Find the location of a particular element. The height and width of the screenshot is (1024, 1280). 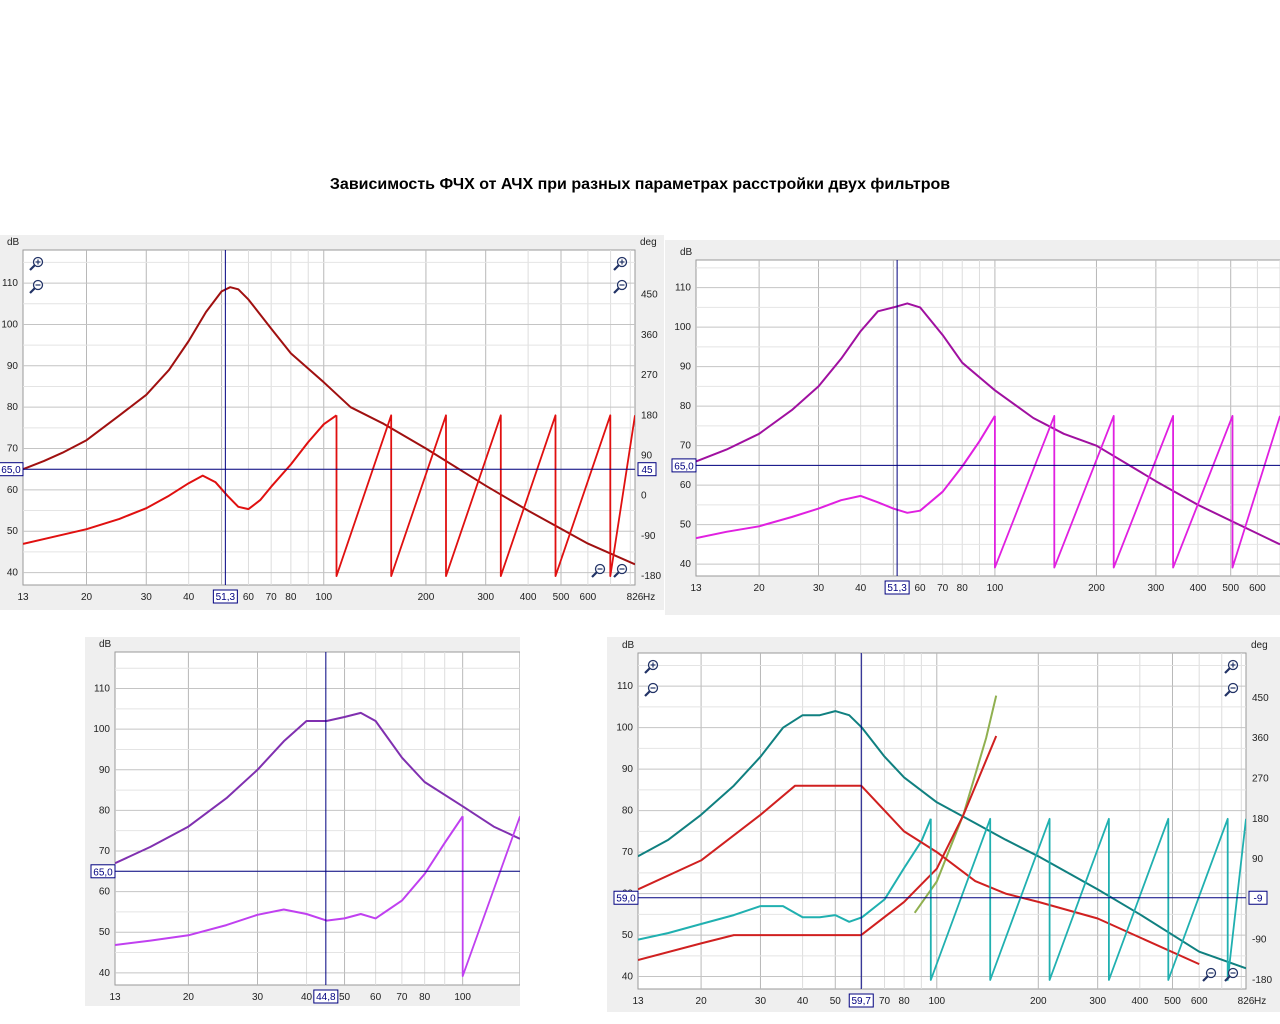

y2-axis-unit: deg is located at coordinates (648, 242).